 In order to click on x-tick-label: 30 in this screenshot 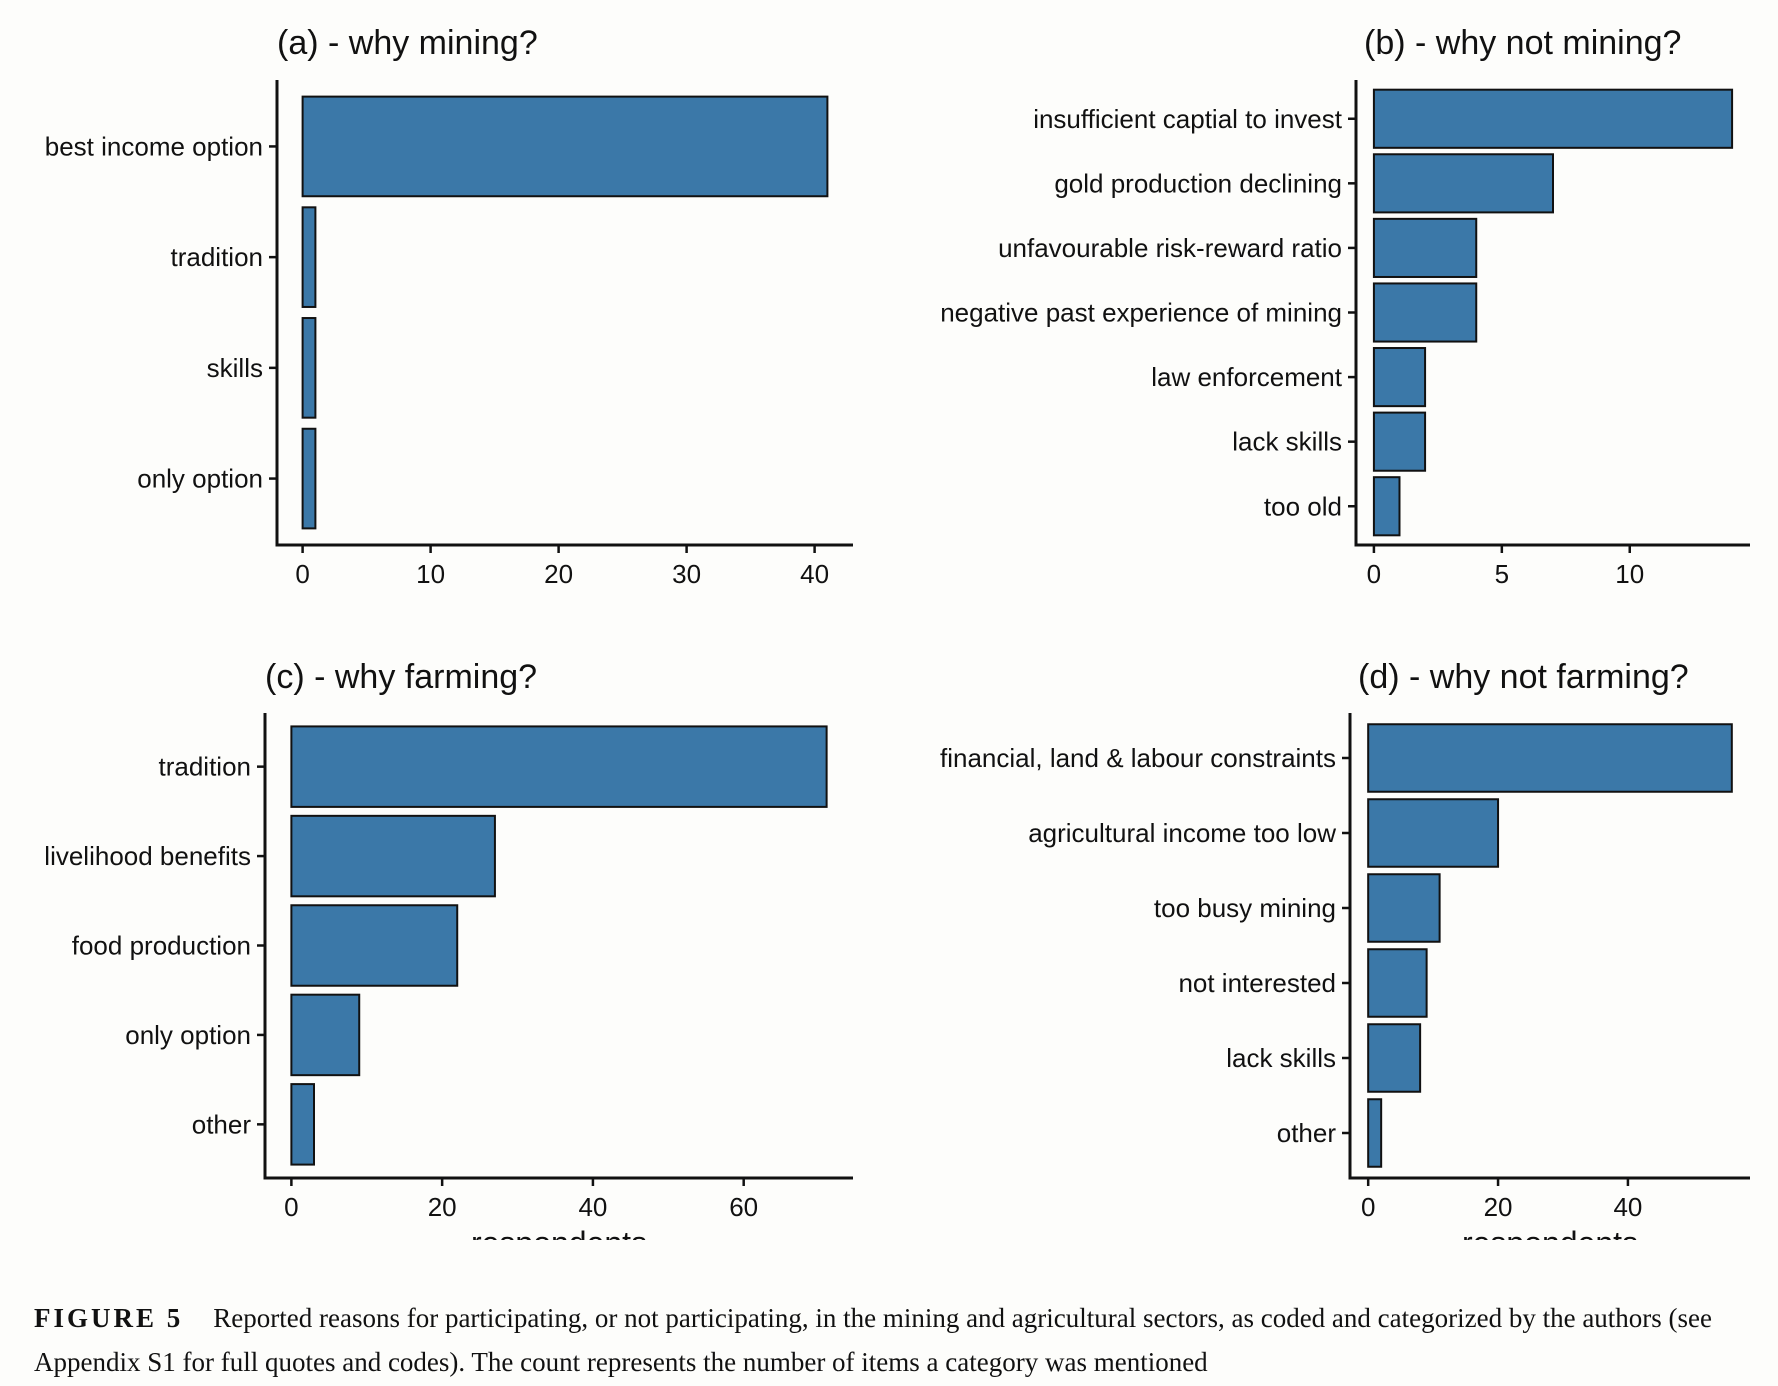, I will do `click(686, 574)`.